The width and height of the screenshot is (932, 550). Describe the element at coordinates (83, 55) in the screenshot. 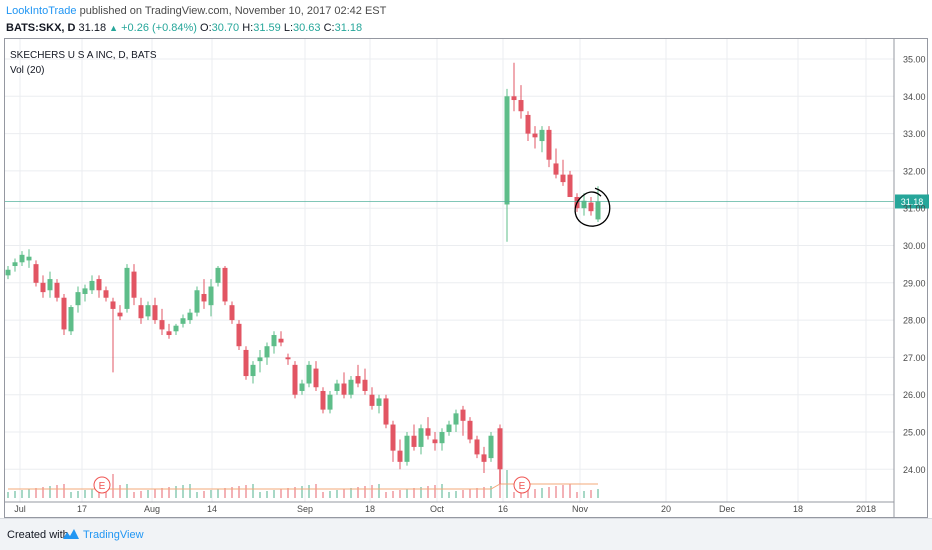

I see `pane-title: SKECHERS U S A INC, D, BATS` at that location.